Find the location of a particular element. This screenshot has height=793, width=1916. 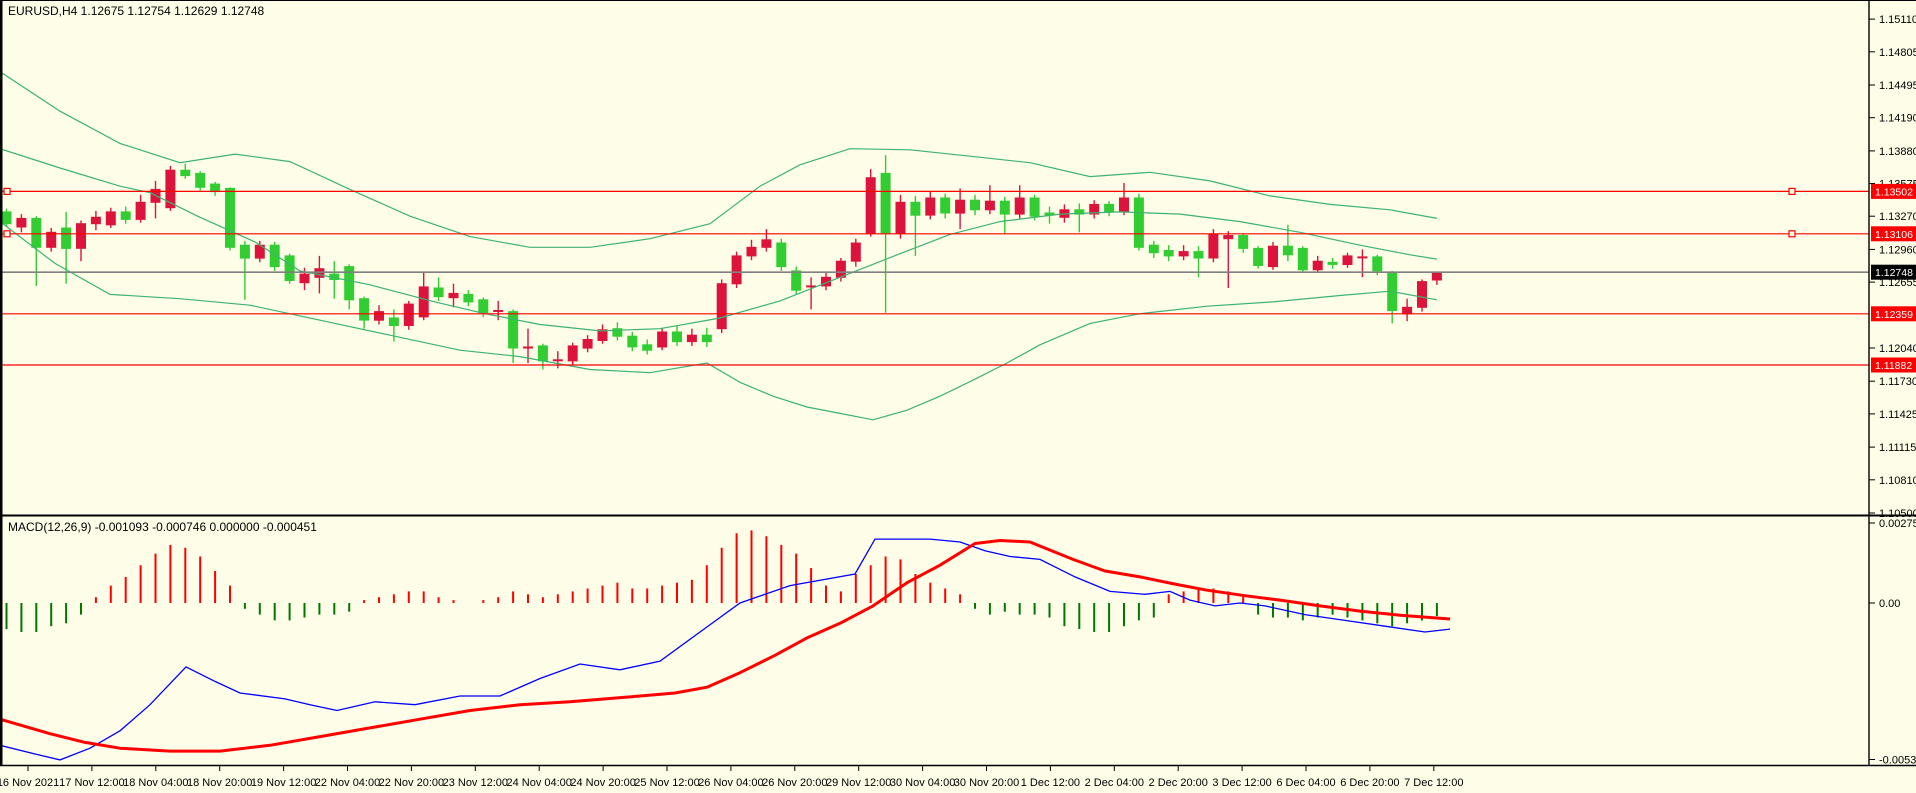

time-tick-label: 6 Dec 20:00 is located at coordinates (1369, 783).